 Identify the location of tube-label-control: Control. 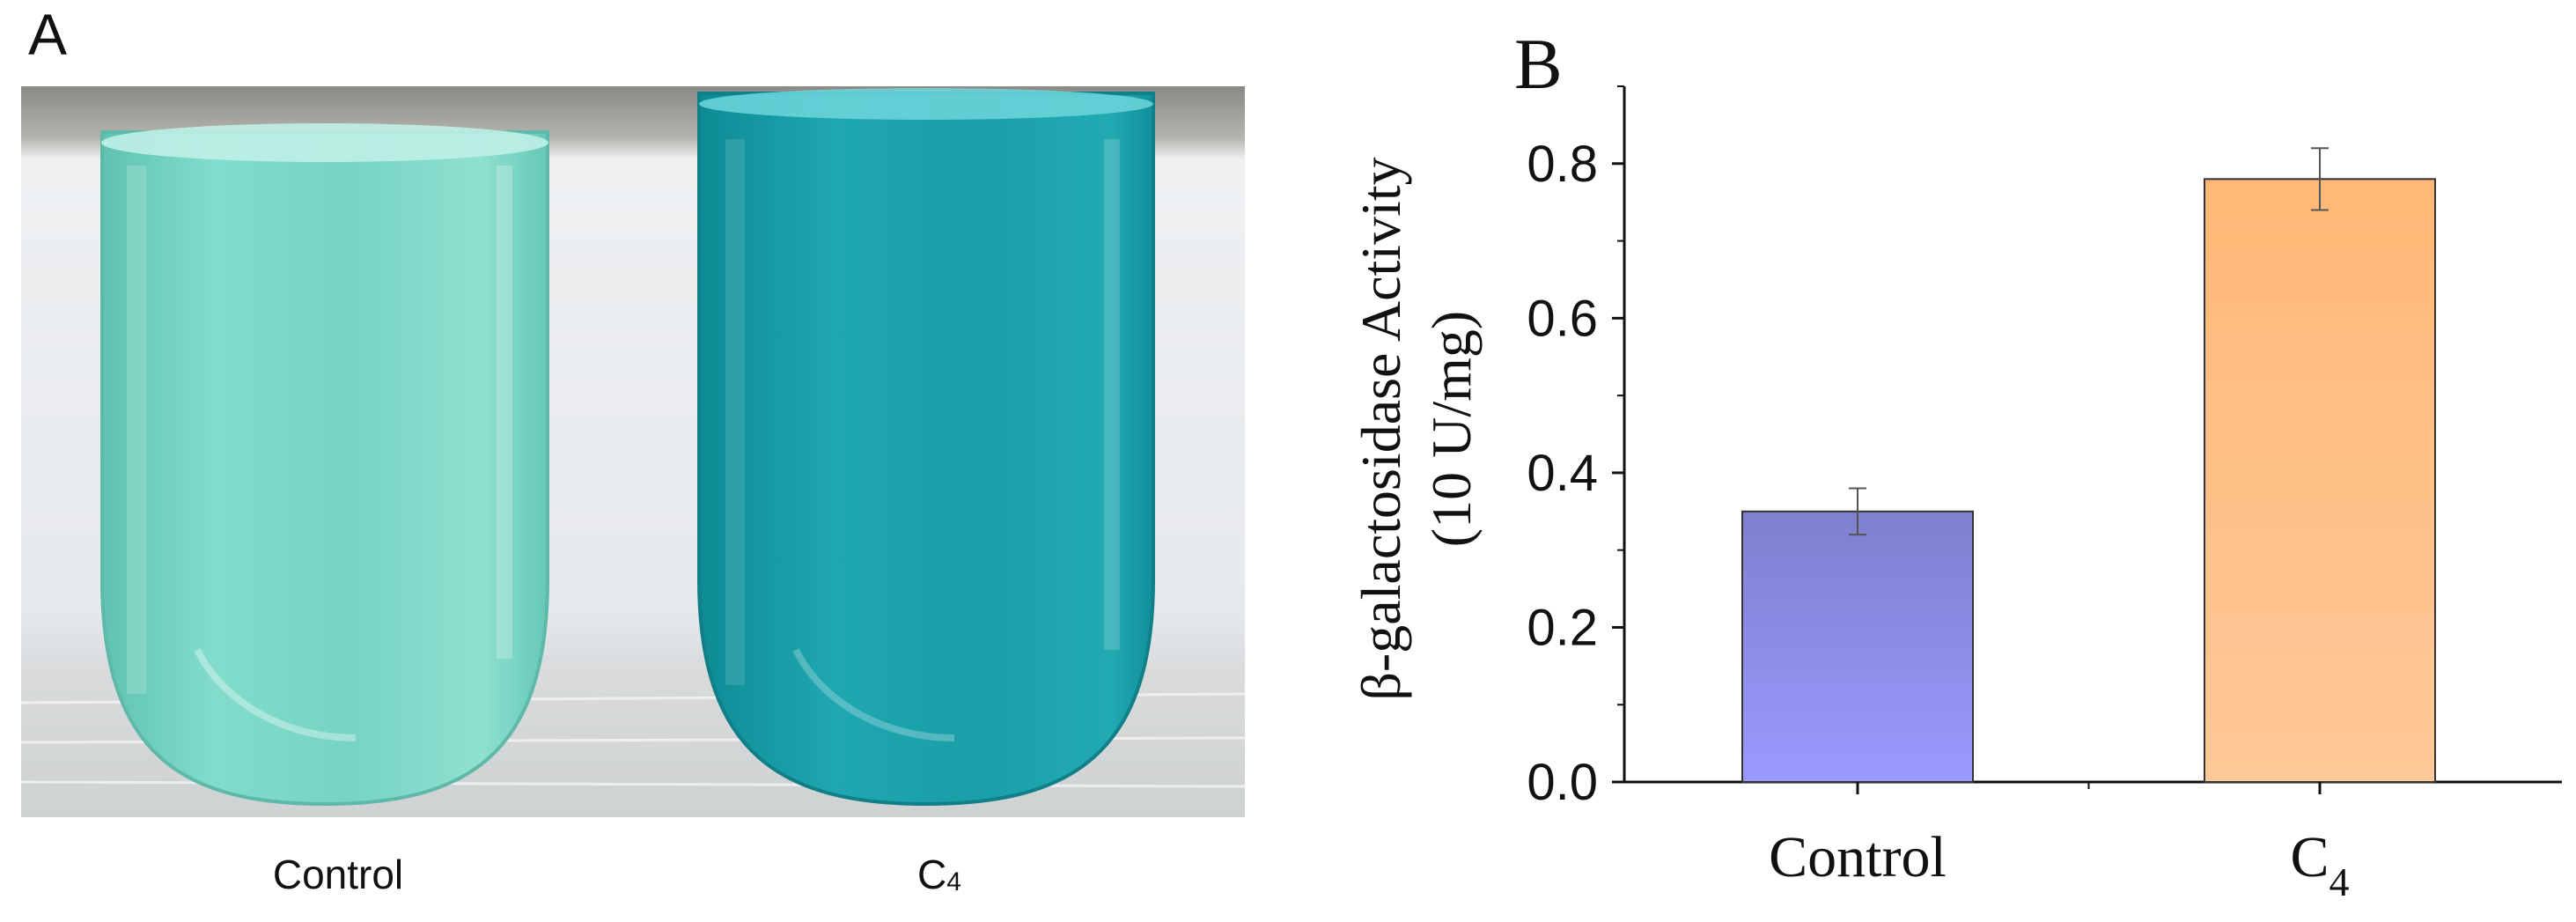
(338, 875).